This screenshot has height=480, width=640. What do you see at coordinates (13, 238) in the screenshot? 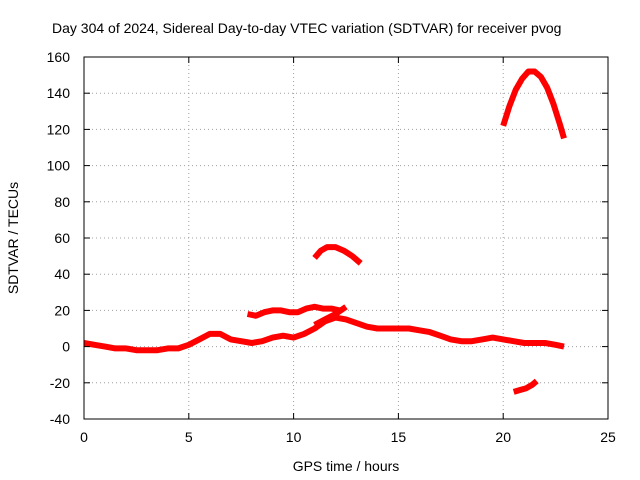
I see `y-axis-label: SDTVAR / TECUs` at bounding box center [13, 238].